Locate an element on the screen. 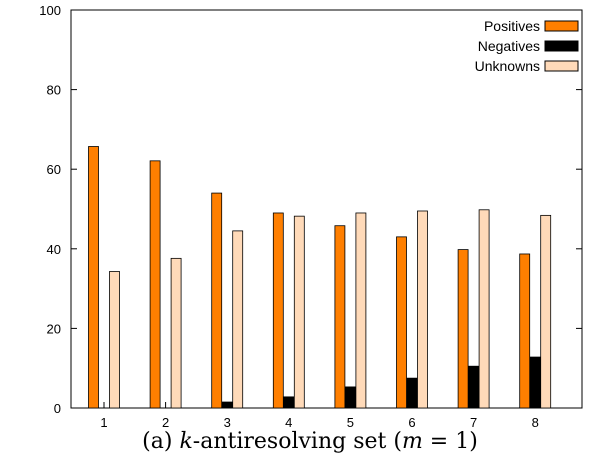 The height and width of the screenshot is (468, 592). chart-caption: (a) k-antiresolving set (m = 1) is located at coordinates (310, 441).